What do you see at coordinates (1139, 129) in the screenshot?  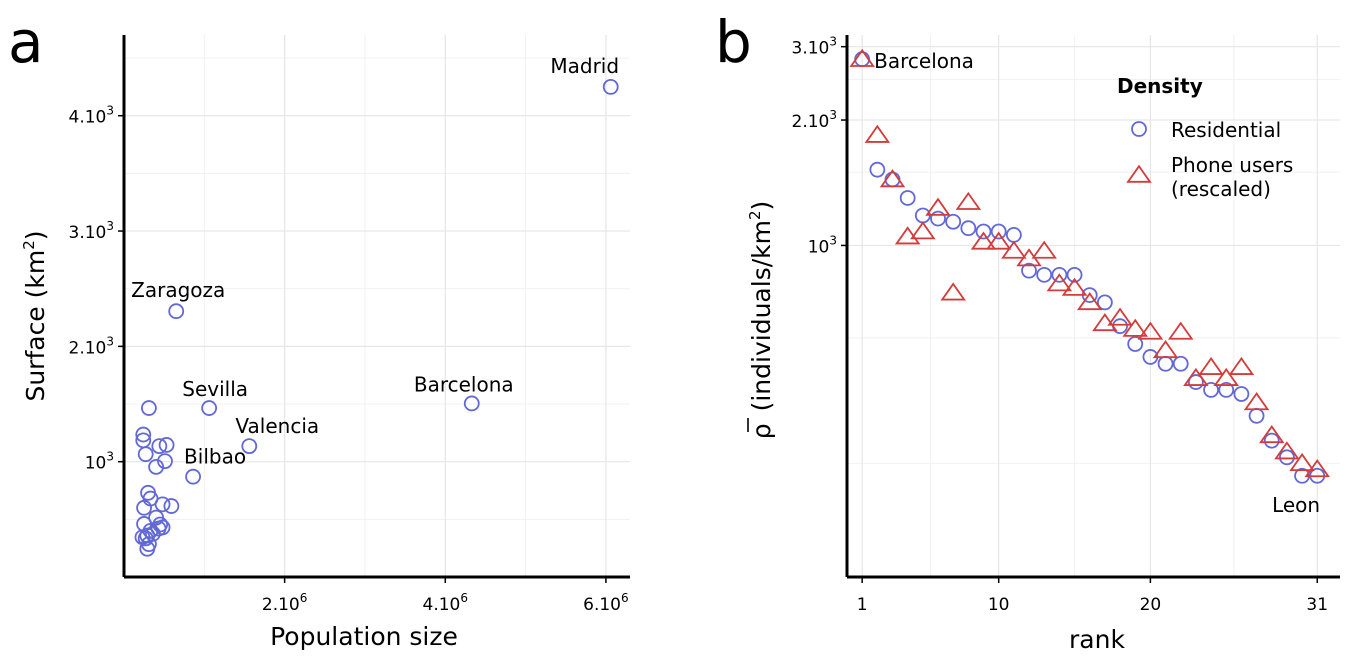 I see `legend-residential-marker` at bounding box center [1139, 129].